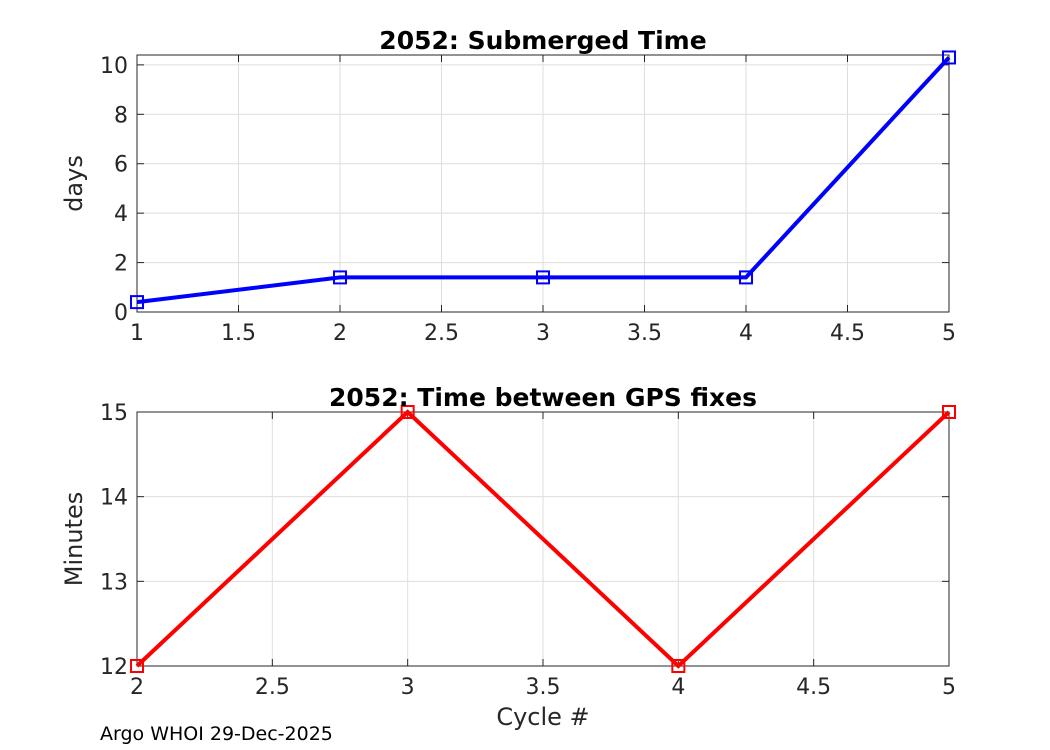 This screenshot has height=750, width=1050. What do you see at coordinates (121, 165) in the screenshot?
I see `y-tick-label: 6` at bounding box center [121, 165].